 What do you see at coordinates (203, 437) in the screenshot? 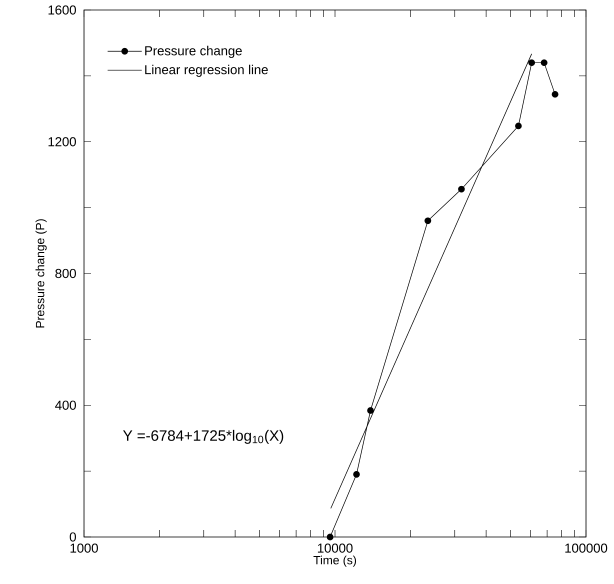
I see `annotation: Y =-6784+1725*log$_{10}$(X)` at bounding box center [203, 437].